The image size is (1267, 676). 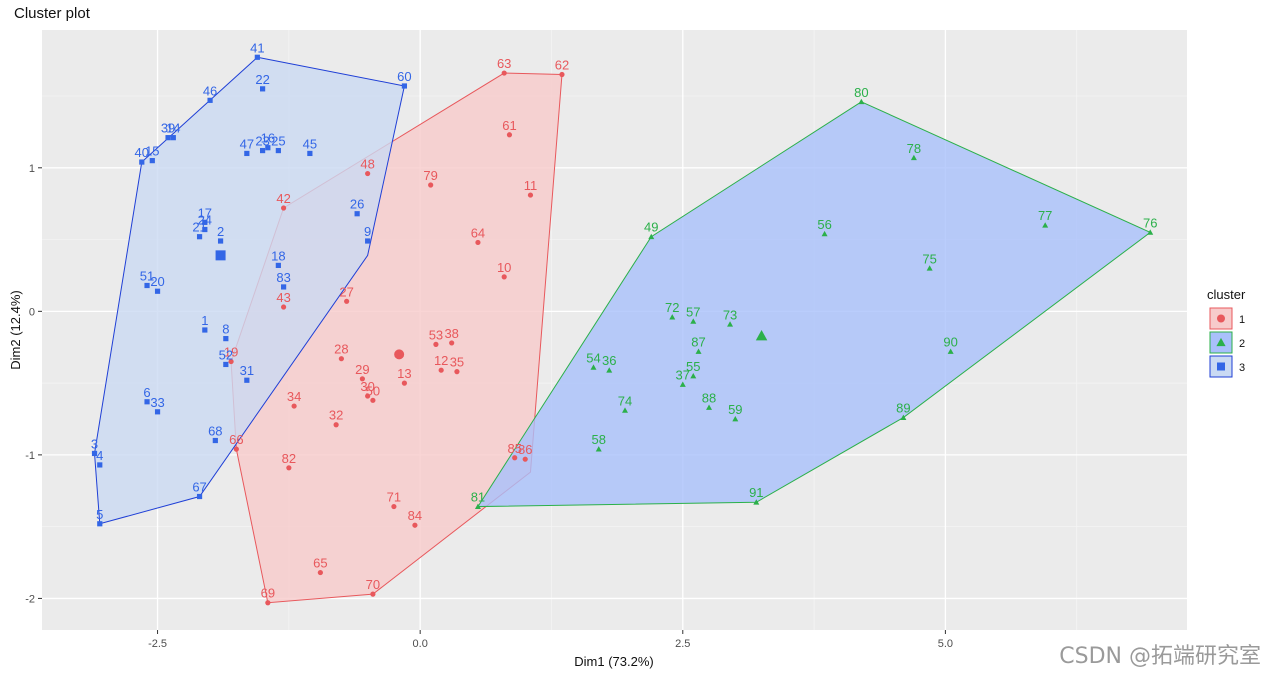 I want to click on data-point-label: 56, so click(x=824, y=224).